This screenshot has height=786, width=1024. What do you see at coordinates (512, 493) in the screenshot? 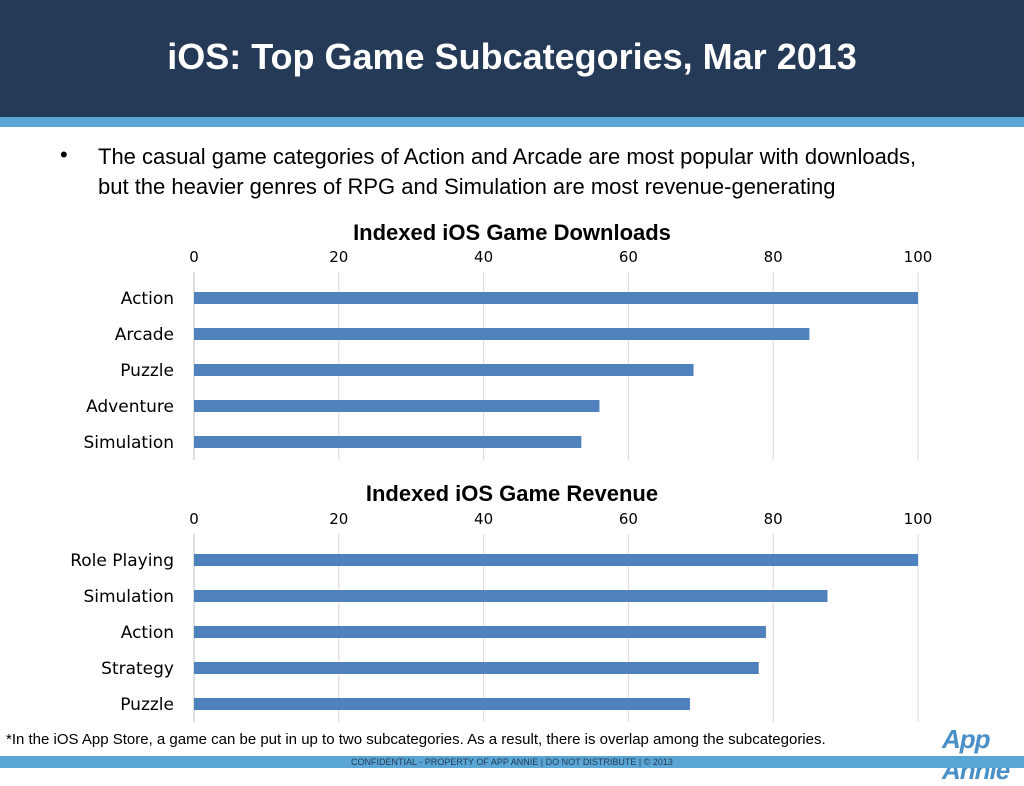
I see `revenue-chart-title: Indexed iOS Game Revenue` at bounding box center [512, 493].